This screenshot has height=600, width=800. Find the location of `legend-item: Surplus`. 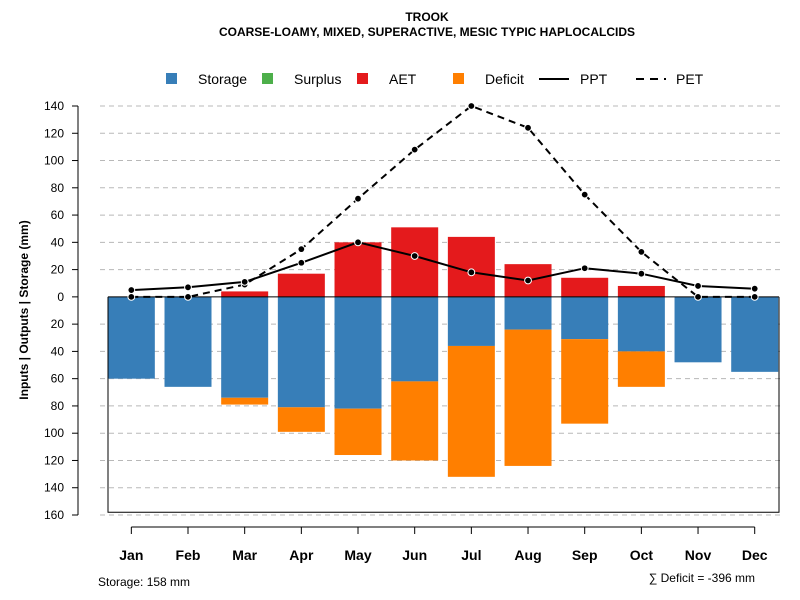

legend-item: Surplus is located at coordinates (301, 79).